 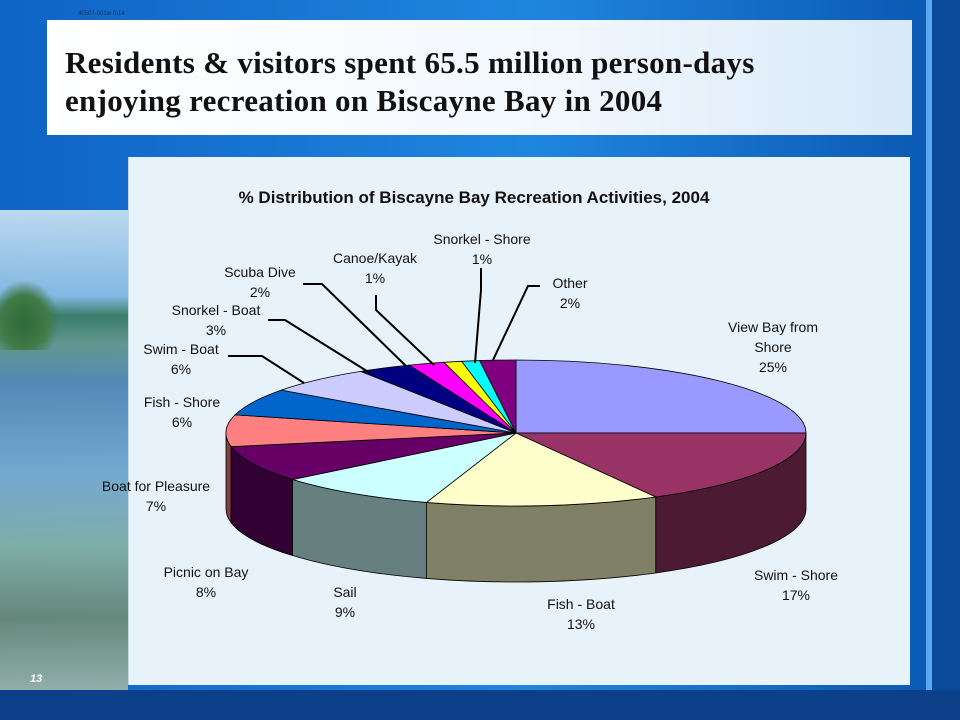 I want to click on slide-number: 13, so click(x=36, y=679).